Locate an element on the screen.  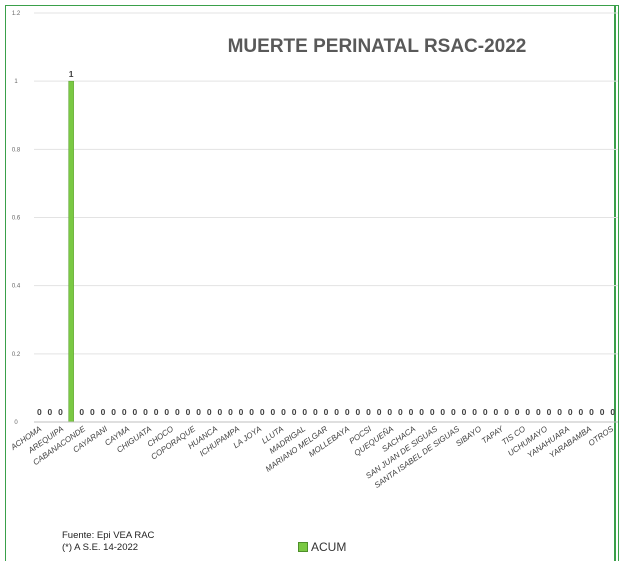
x-tick-label: OTROS is located at coordinates (601, 436).